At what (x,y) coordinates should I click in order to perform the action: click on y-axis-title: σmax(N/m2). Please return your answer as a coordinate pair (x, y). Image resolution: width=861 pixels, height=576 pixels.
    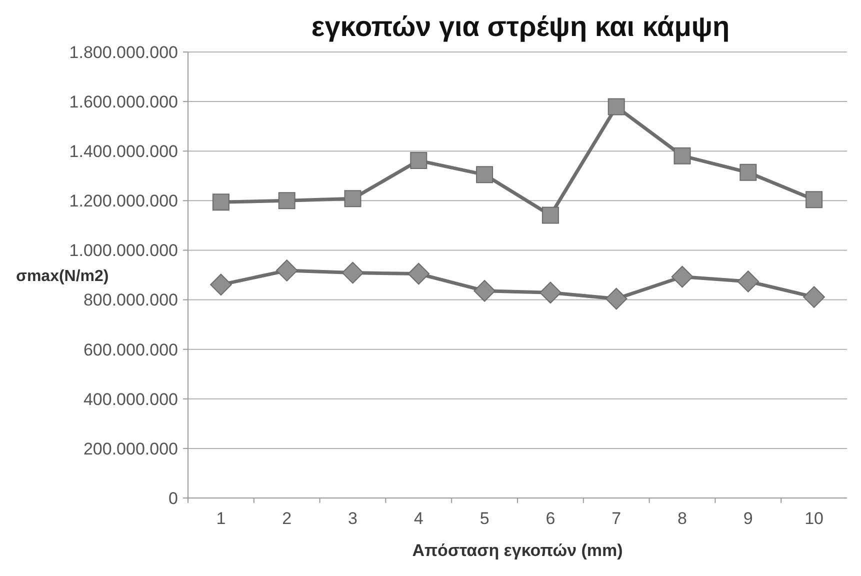
    Looking at the image, I should click on (62, 276).